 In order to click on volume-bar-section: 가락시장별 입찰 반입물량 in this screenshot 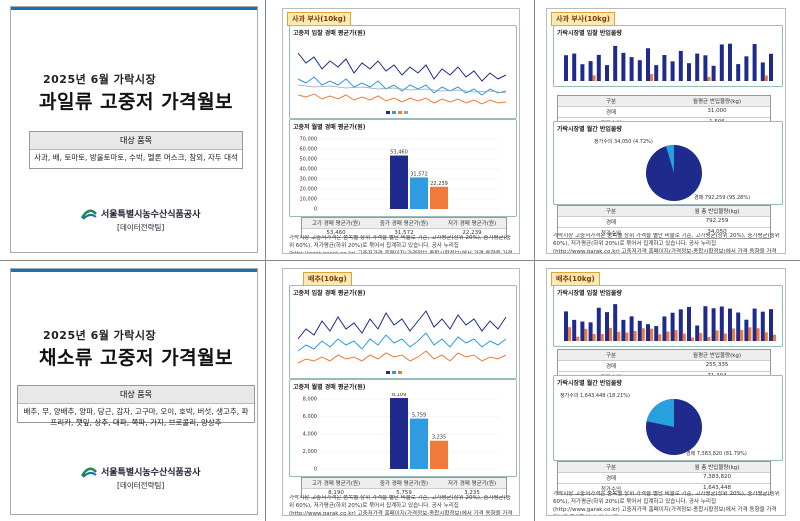, I will do `click(668, 316)`.